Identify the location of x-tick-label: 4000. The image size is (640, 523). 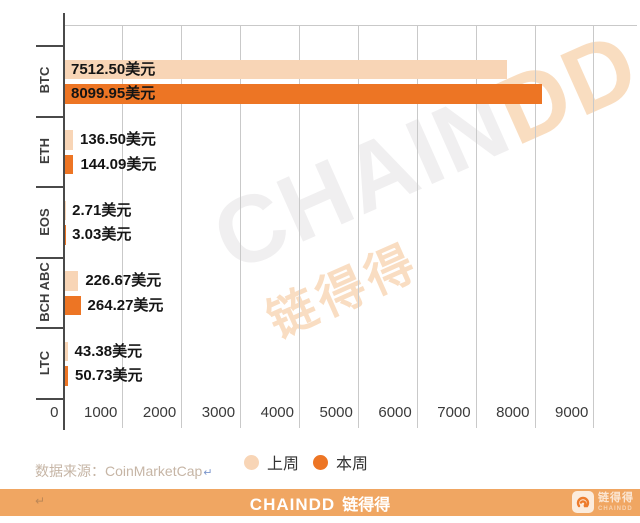
(277, 412).